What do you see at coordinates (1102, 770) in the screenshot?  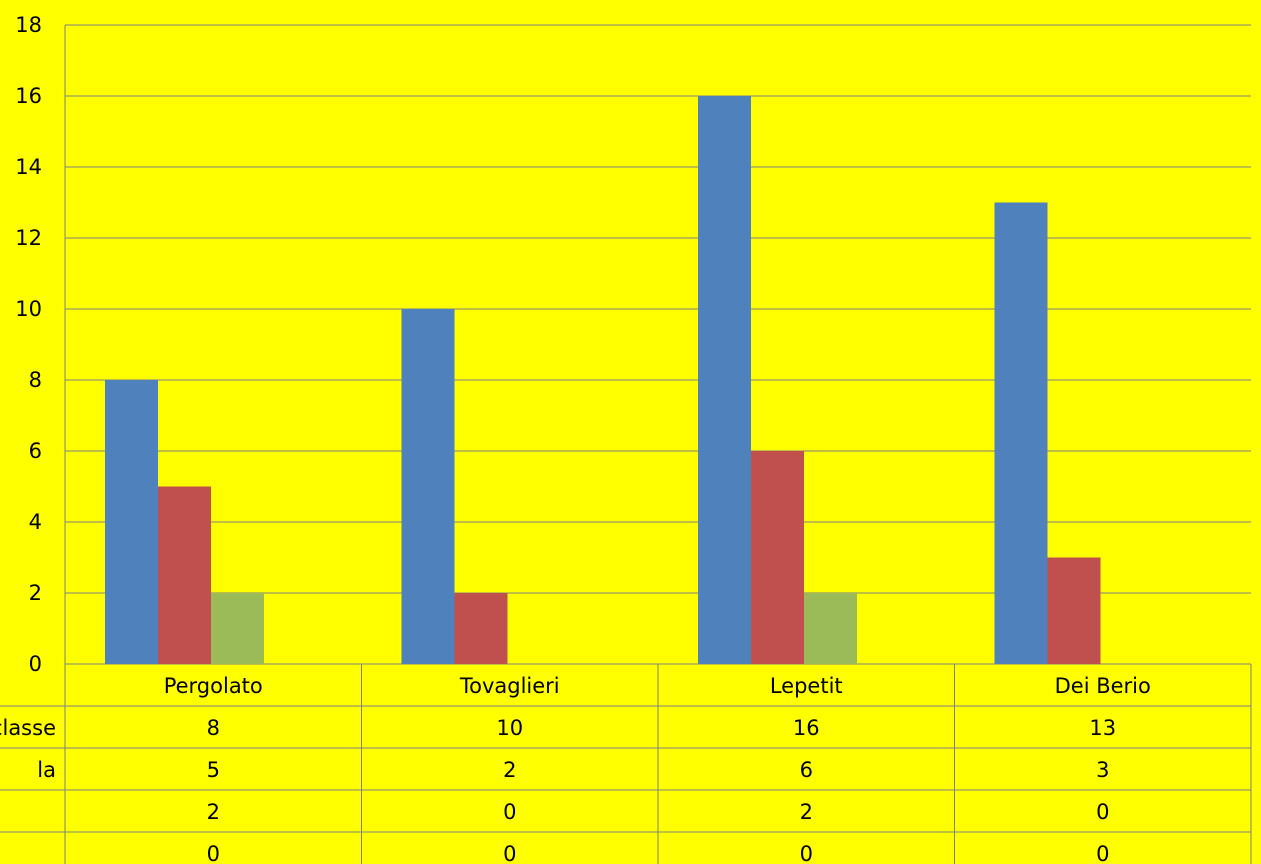 I see `table-cell-value: 3` at bounding box center [1102, 770].